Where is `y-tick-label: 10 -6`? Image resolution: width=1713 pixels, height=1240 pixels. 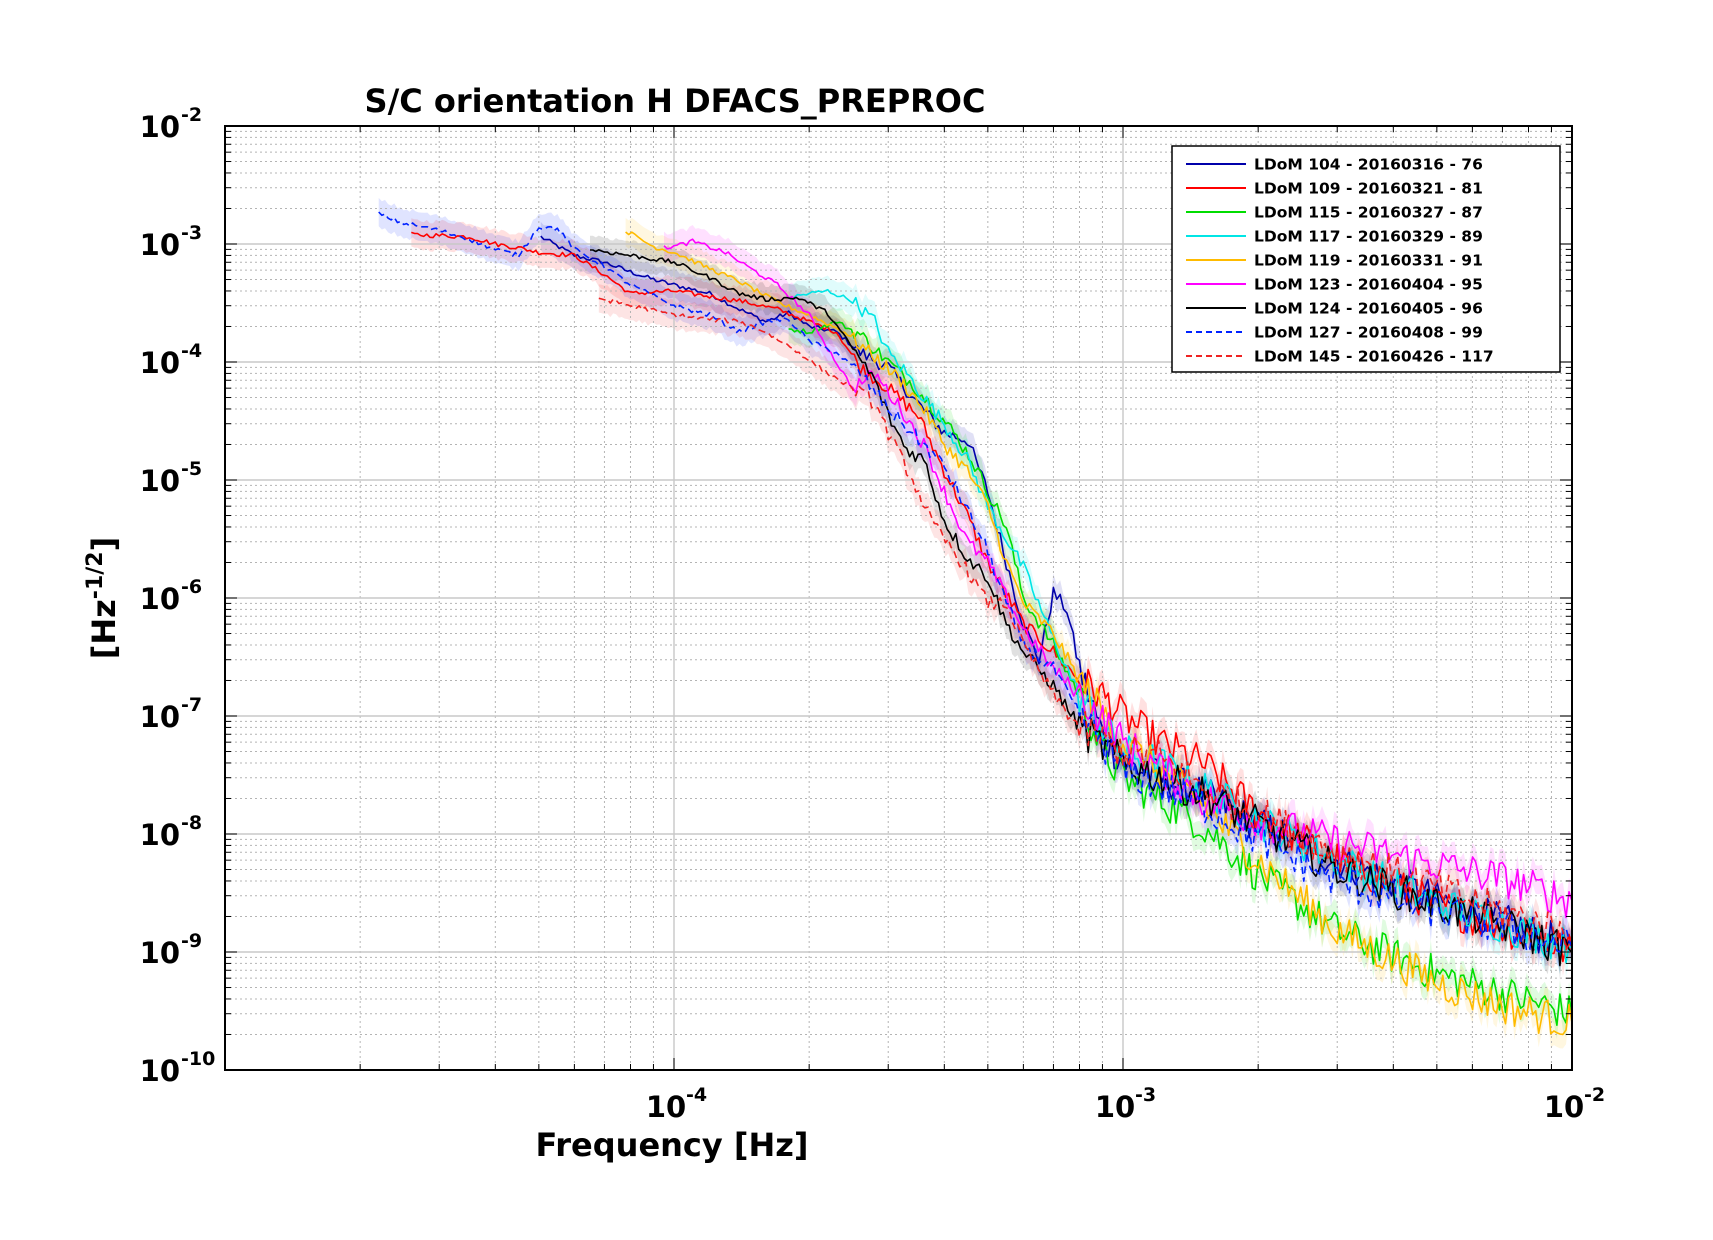
y-tick-label: 10 -6 is located at coordinates (171, 596).